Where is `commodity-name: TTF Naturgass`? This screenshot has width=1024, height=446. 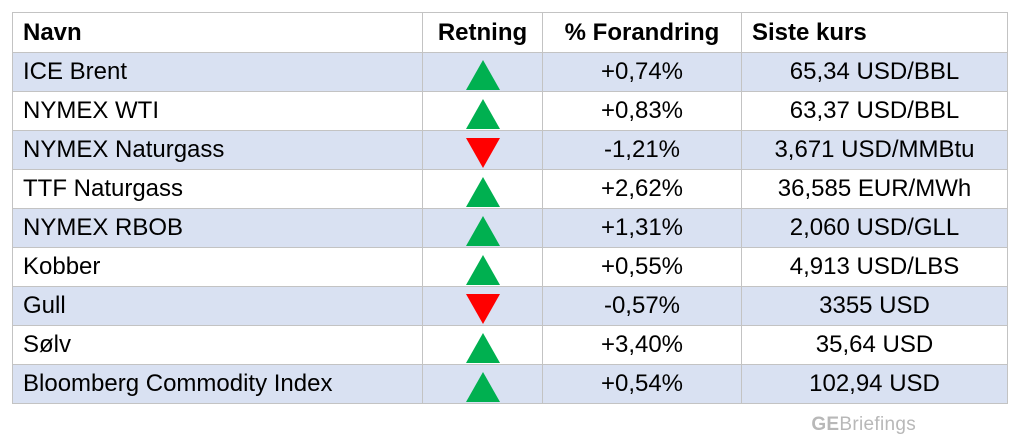
commodity-name: TTF Naturgass is located at coordinates (217, 189).